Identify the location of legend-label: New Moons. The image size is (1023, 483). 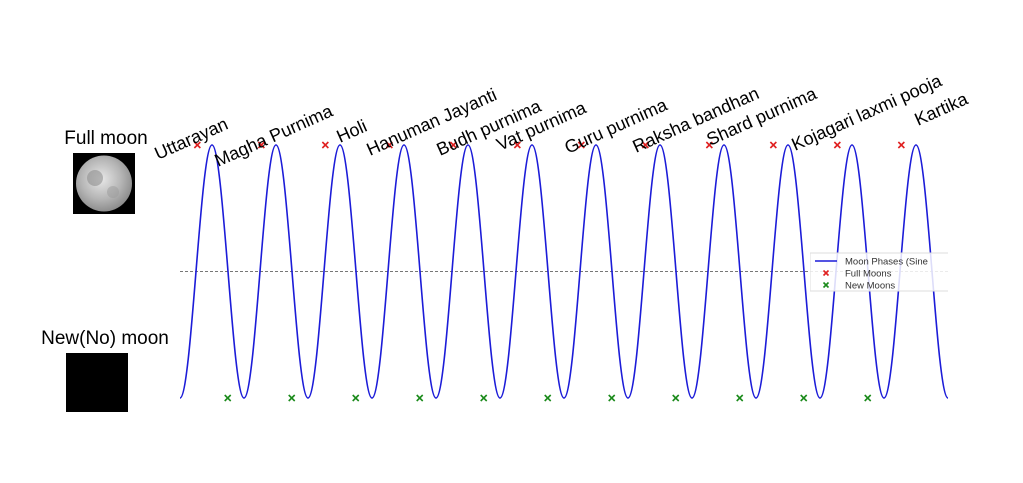
(870, 286).